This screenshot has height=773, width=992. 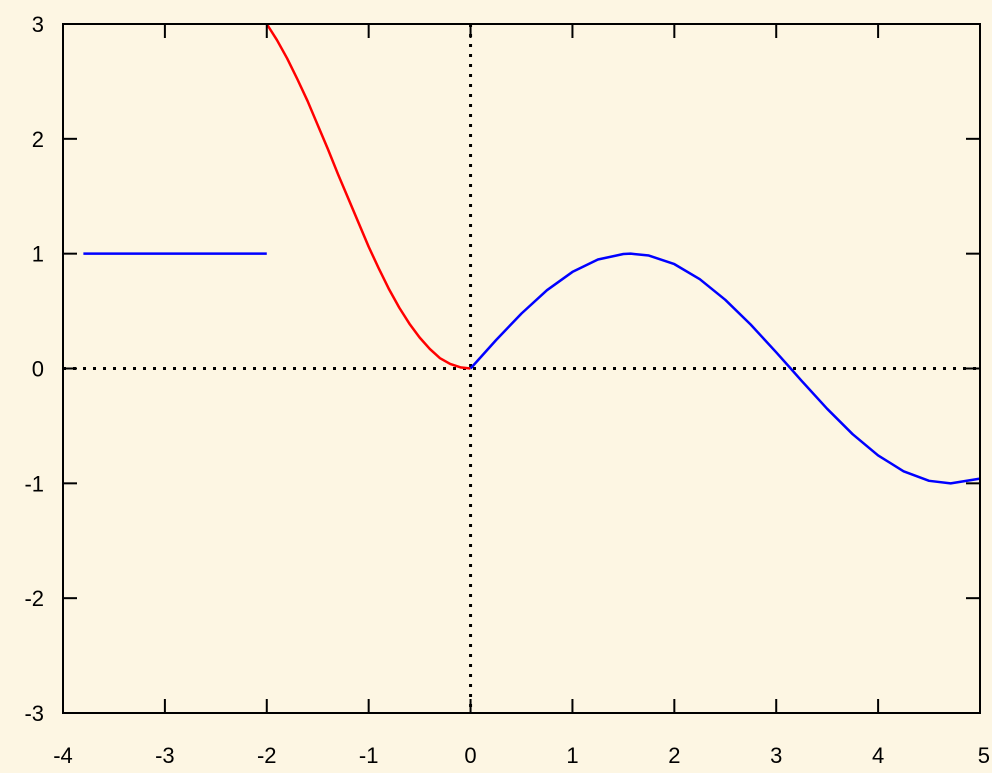 I want to click on y-tick-label: -2, so click(x=34, y=598).